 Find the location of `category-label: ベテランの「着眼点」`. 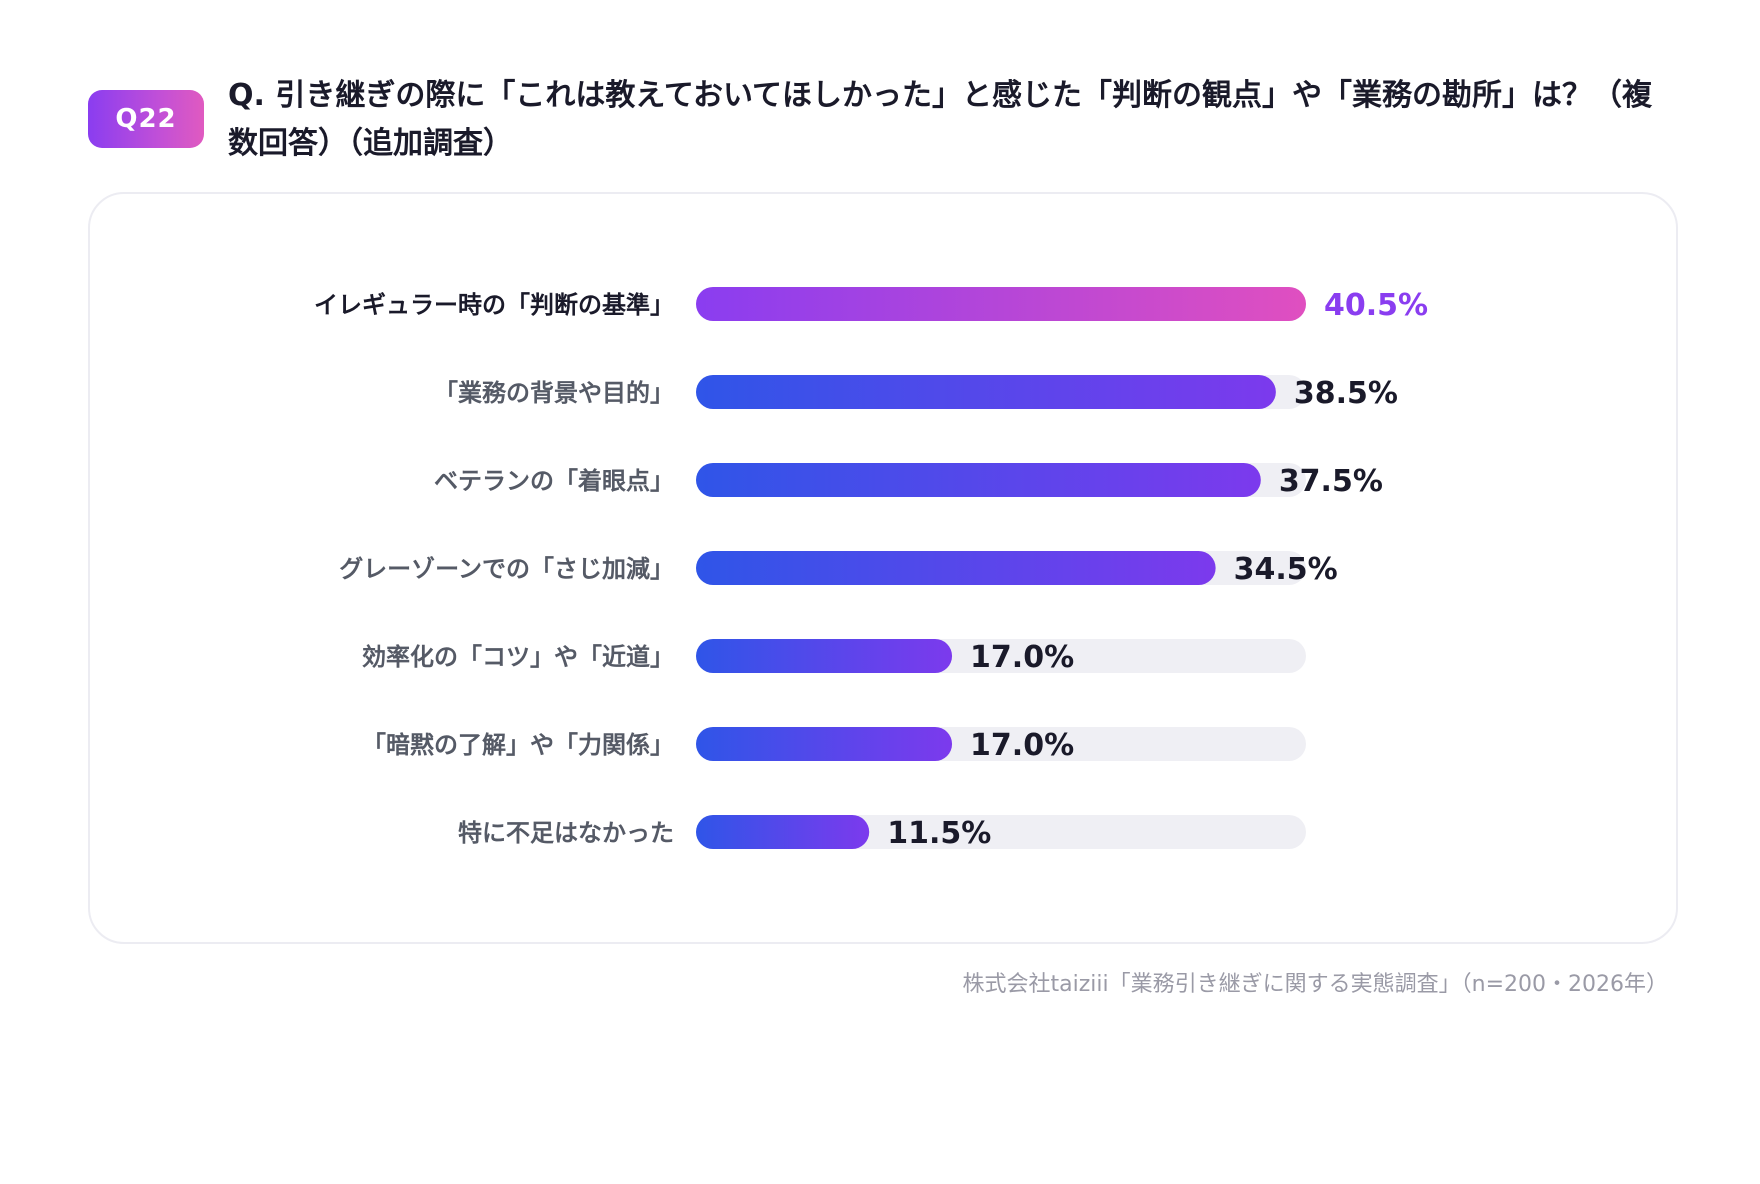

category-label: ベテランの「着眼点」 is located at coordinates (554, 481).